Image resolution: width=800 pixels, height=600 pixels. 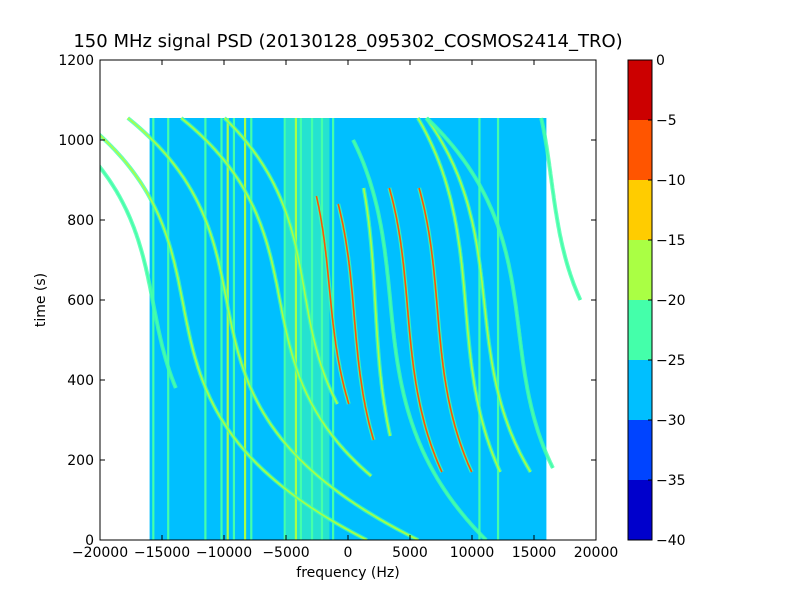 What do you see at coordinates (224, 553) in the screenshot?
I see `x-tick-label: −10000` at bounding box center [224, 553].